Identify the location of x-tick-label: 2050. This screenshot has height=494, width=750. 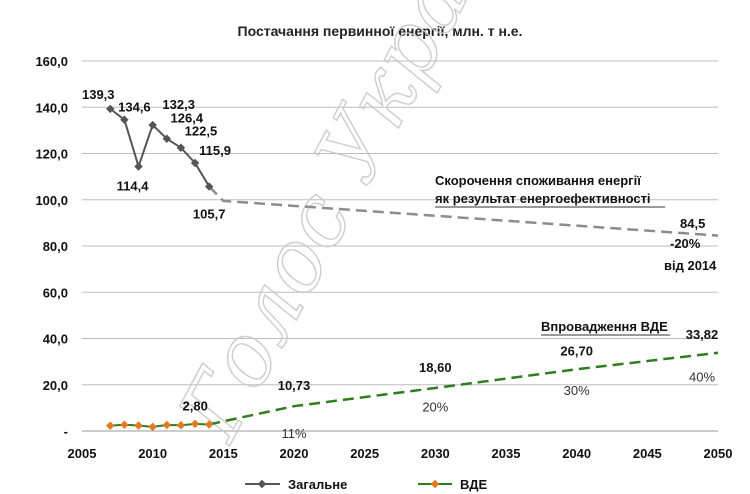
(718, 453).